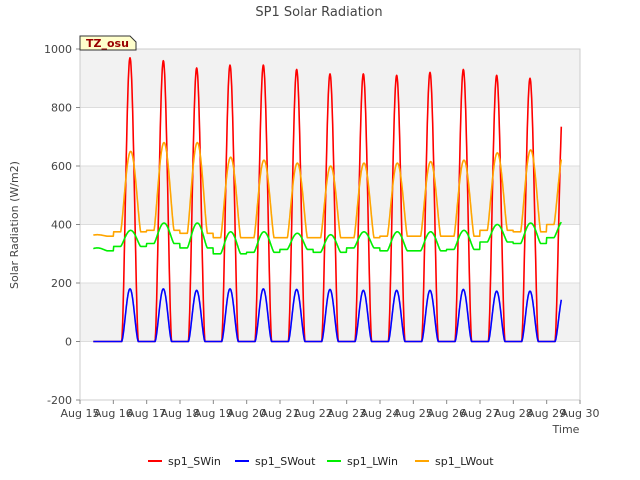  I want to click on y-tick-label: -200, so click(59, 400).